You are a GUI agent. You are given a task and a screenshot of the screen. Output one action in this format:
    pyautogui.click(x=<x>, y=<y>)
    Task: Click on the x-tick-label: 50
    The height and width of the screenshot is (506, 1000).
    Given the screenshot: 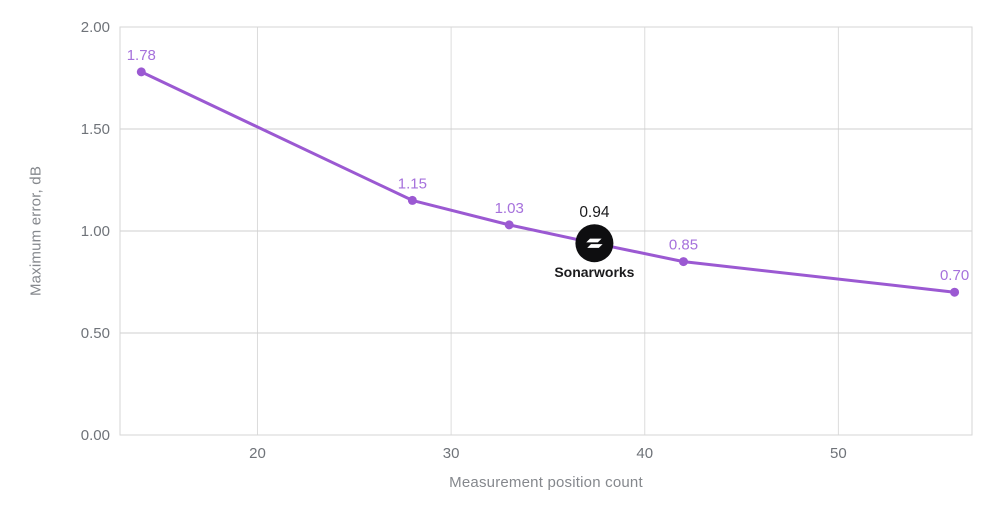 What is the action you would take?
    pyautogui.click(x=838, y=453)
    